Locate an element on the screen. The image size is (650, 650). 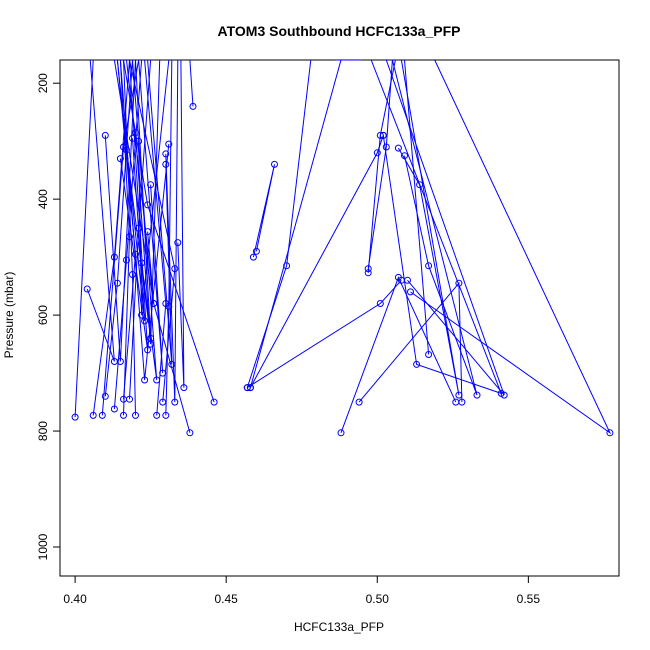
y-tick-label: 200 is located at coordinates (43, 83).